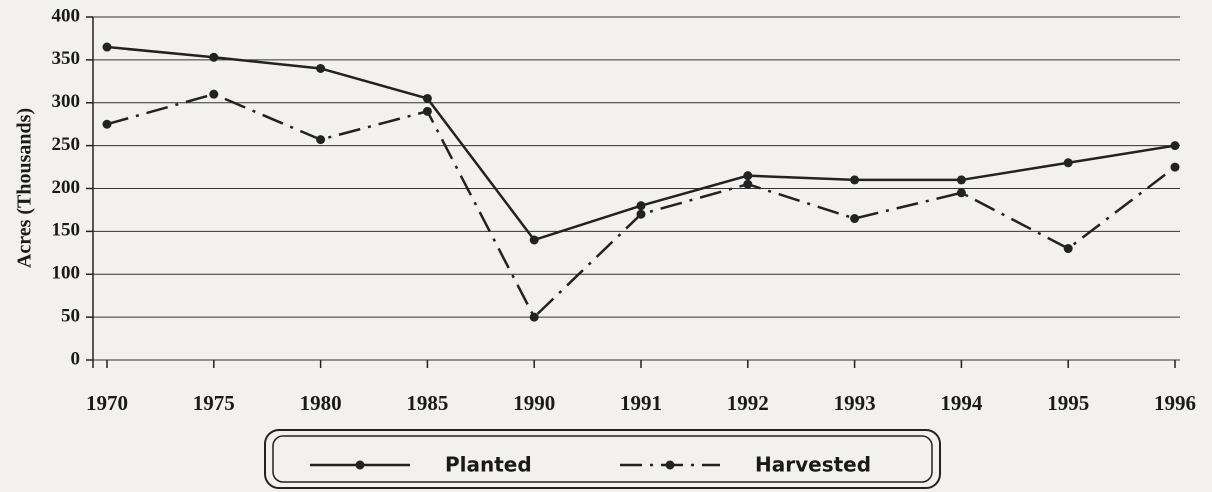 The width and height of the screenshot is (1212, 492). Describe the element at coordinates (534, 403) in the screenshot. I see `x-tick-label: 1990` at that location.